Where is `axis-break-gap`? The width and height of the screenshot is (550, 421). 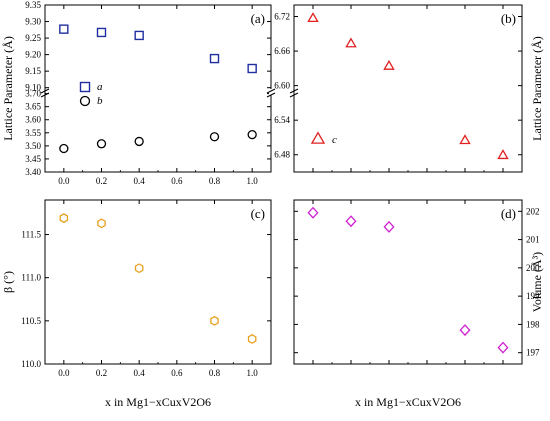 axis-break-gap is located at coordinates (271, 92).